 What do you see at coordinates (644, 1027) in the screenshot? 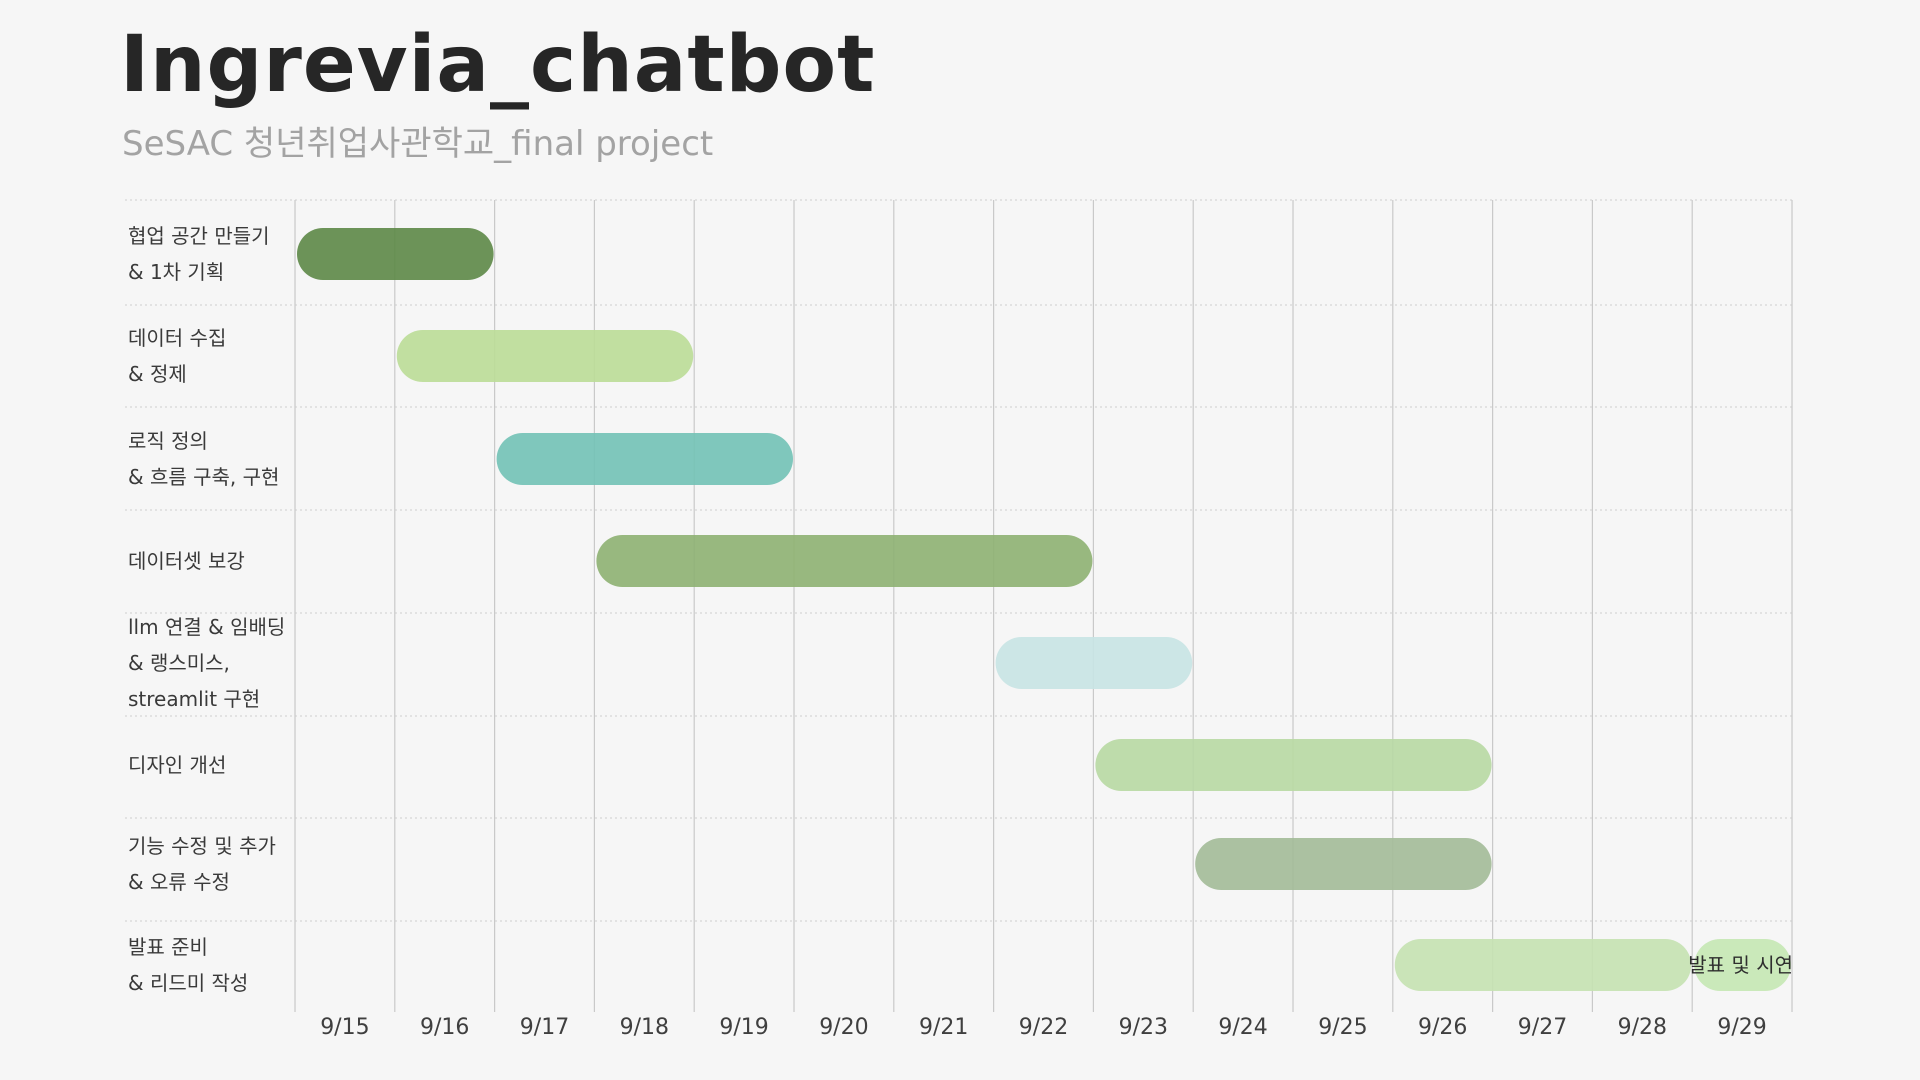
I see `x-tick-label: 9/18` at bounding box center [644, 1027].